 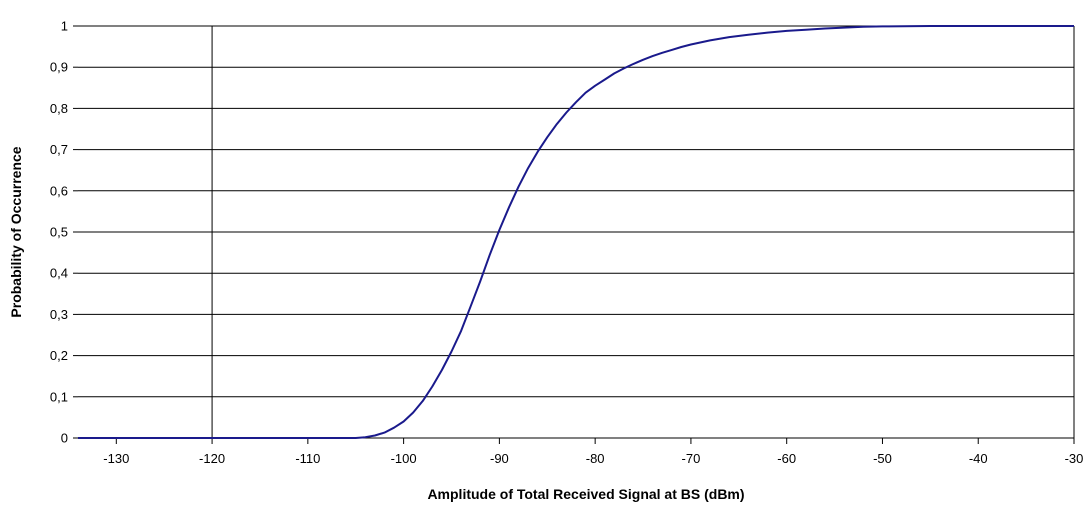 I want to click on y-axis-title: Probability of Occurrence, so click(x=16, y=231).